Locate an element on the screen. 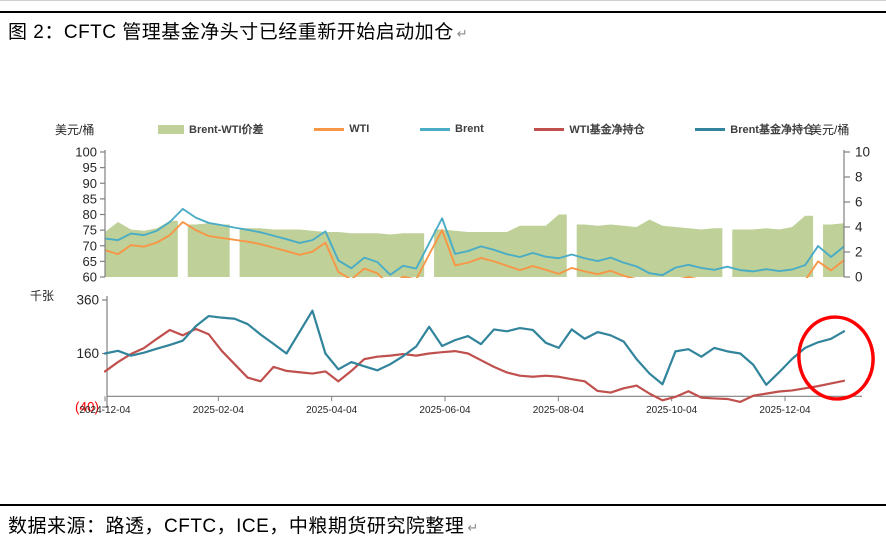 The height and width of the screenshot is (548, 886). axis-tick-label: 2025-08-04 is located at coordinates (559, 410).